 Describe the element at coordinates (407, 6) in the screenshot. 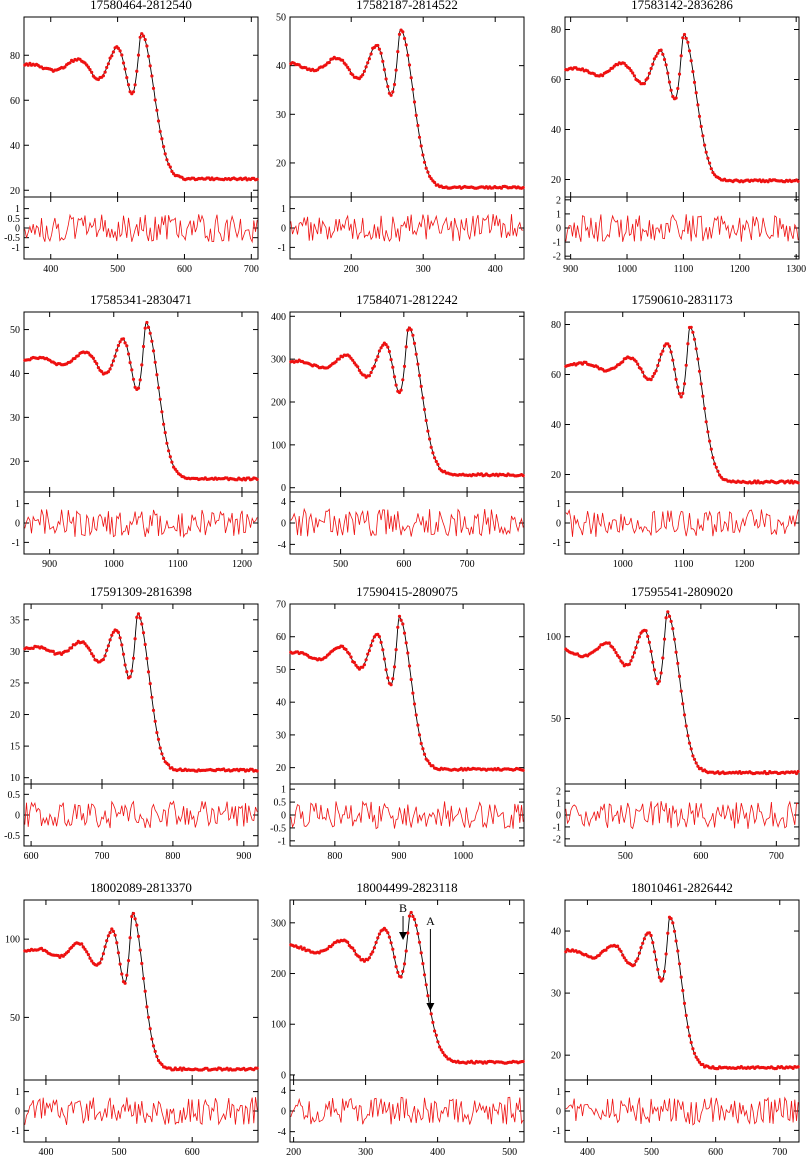

I see `panel-title: 17582187-2814522` at that location.